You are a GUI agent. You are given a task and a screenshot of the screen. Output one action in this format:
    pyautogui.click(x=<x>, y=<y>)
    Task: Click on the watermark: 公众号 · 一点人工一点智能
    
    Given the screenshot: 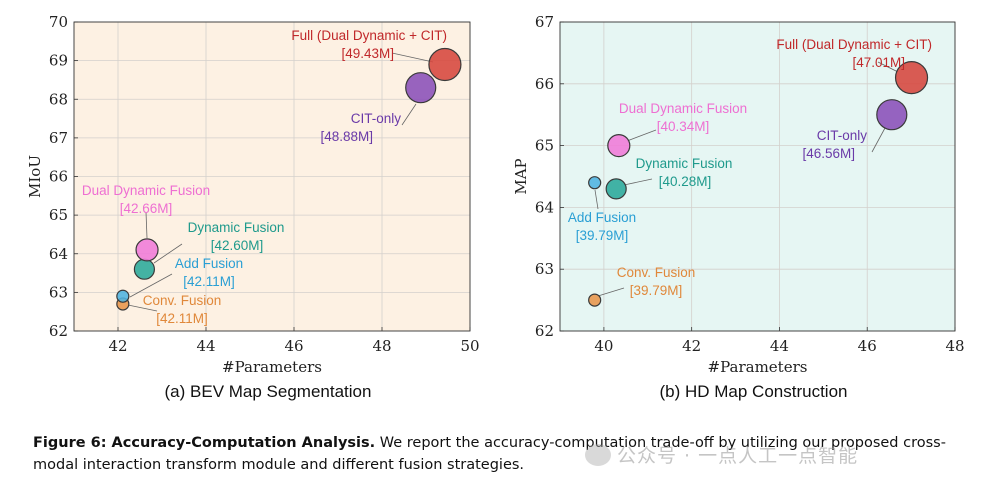 What is the action you would take?
    pyautogui.click(x=721, y=454)
    